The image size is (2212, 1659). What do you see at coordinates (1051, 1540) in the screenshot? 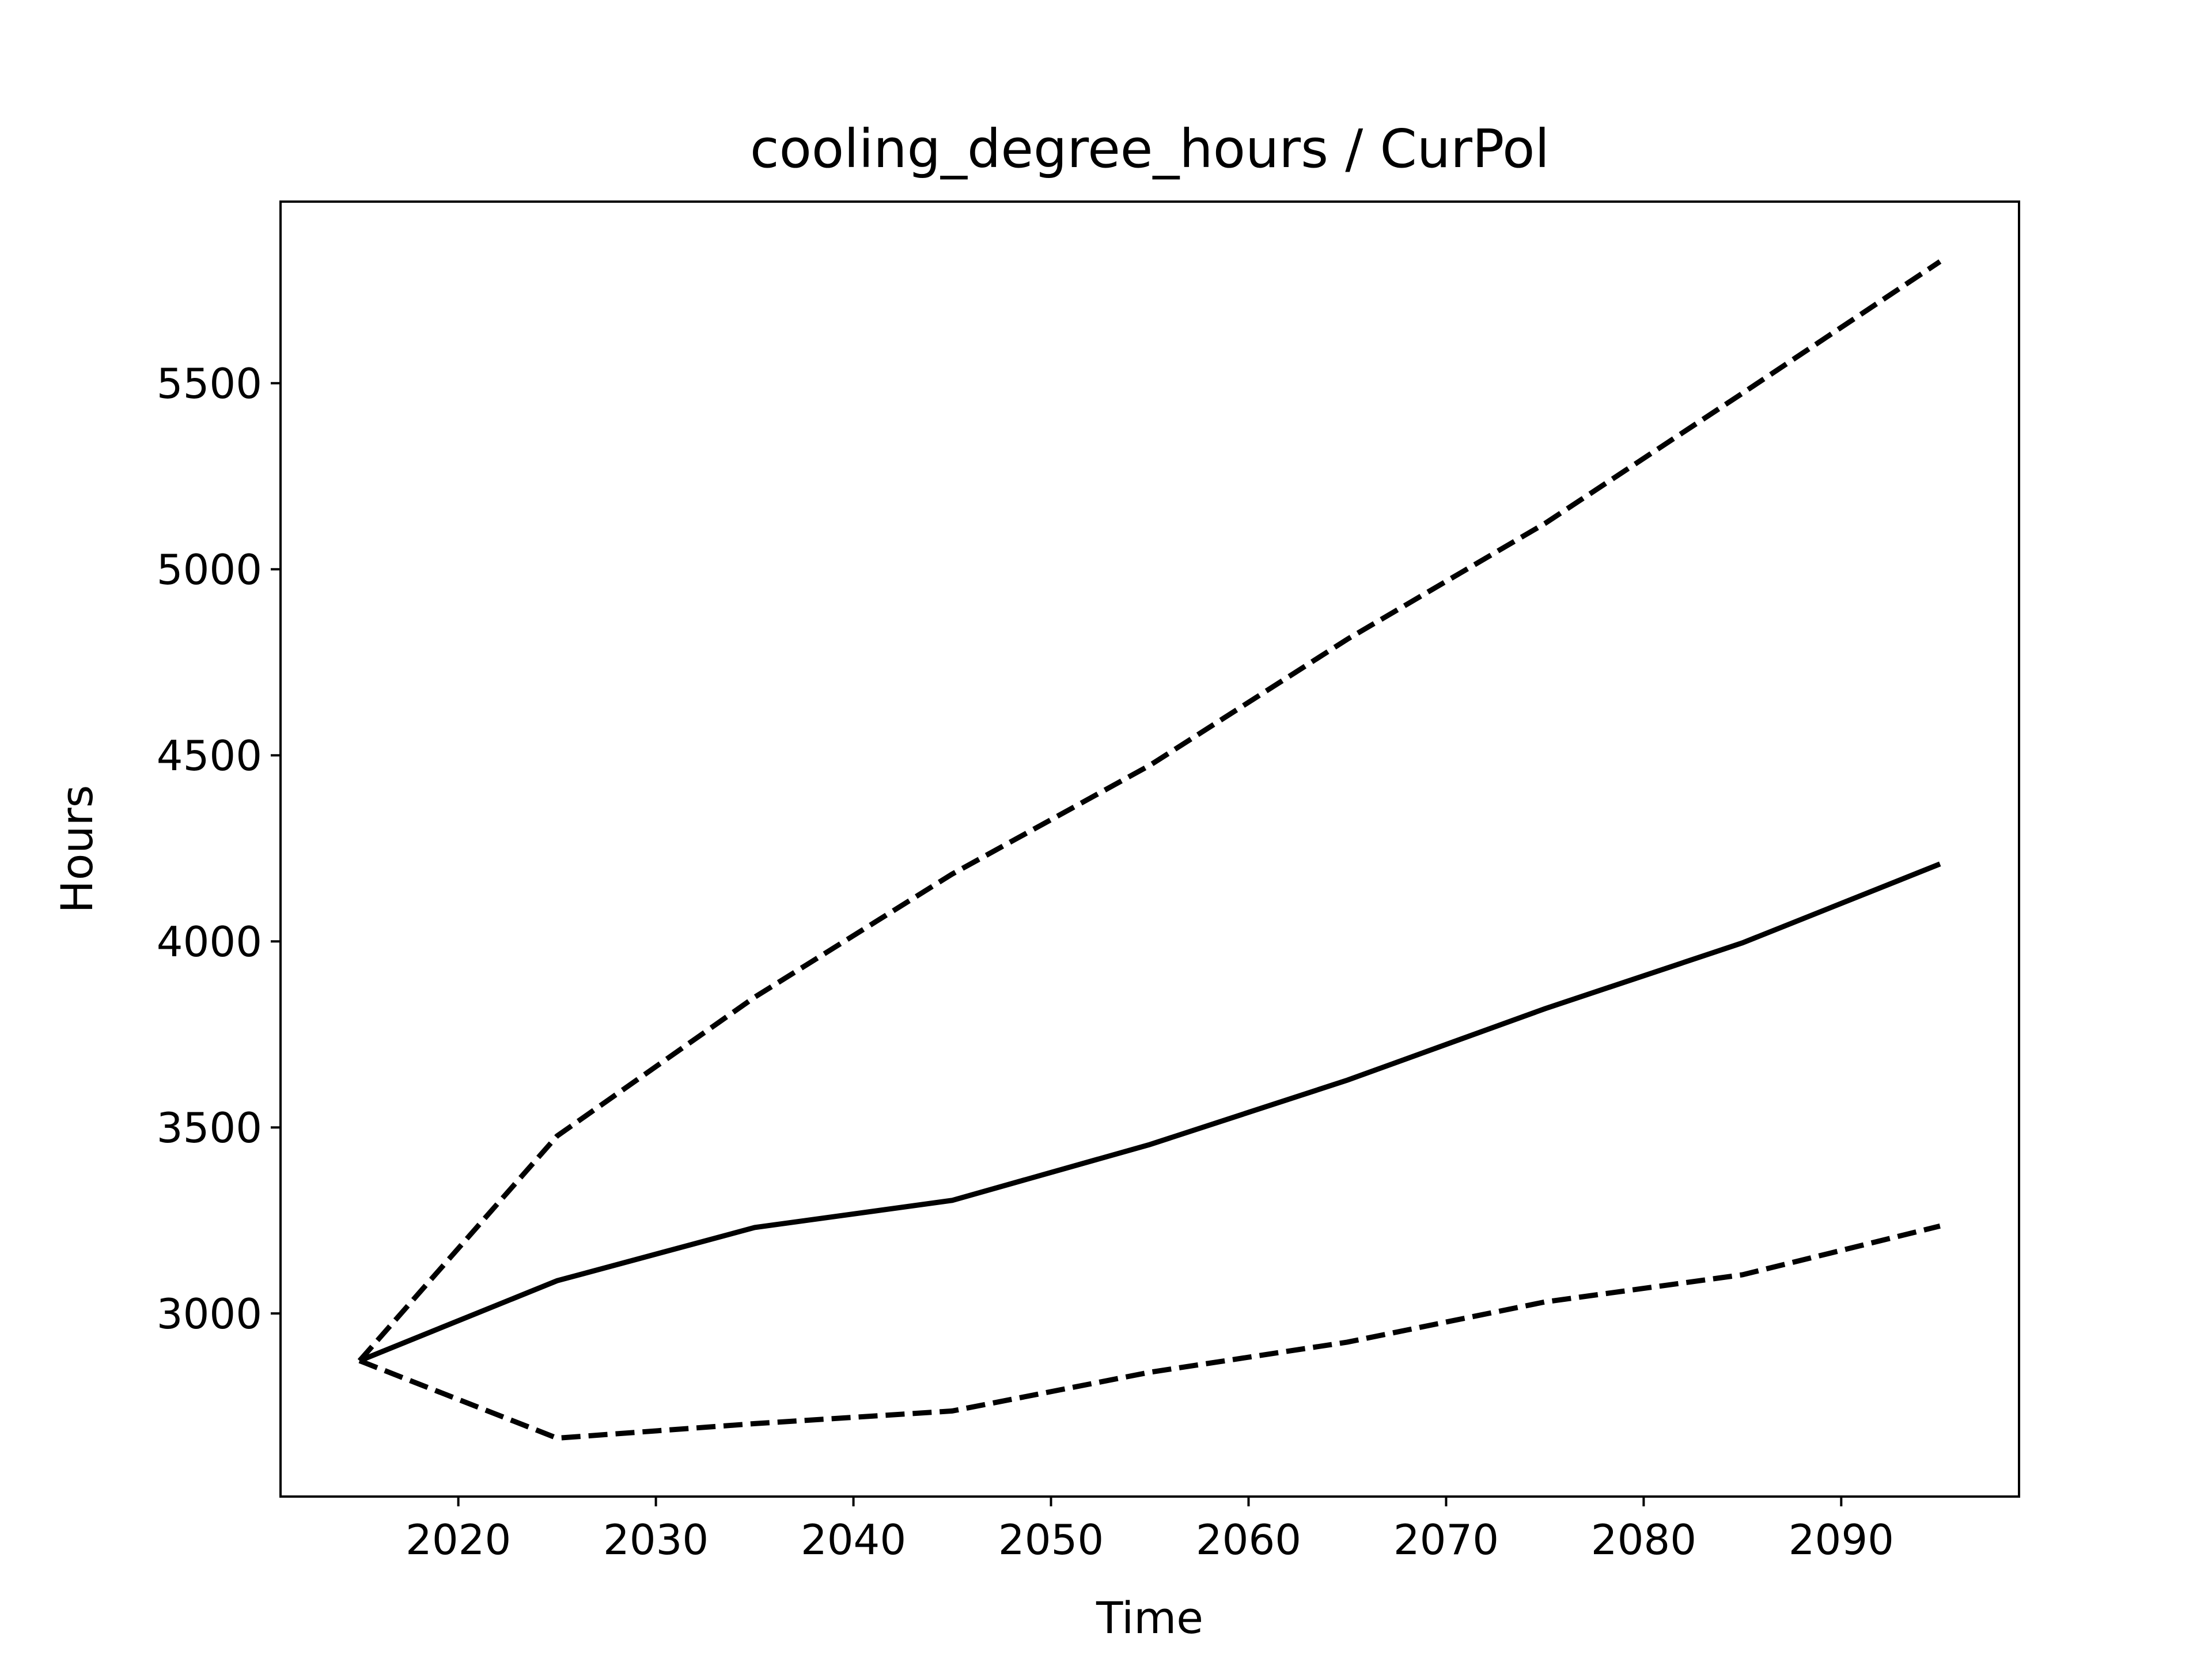
I see `x-tick-label: 2050` at bounding box center [1051, 1540].